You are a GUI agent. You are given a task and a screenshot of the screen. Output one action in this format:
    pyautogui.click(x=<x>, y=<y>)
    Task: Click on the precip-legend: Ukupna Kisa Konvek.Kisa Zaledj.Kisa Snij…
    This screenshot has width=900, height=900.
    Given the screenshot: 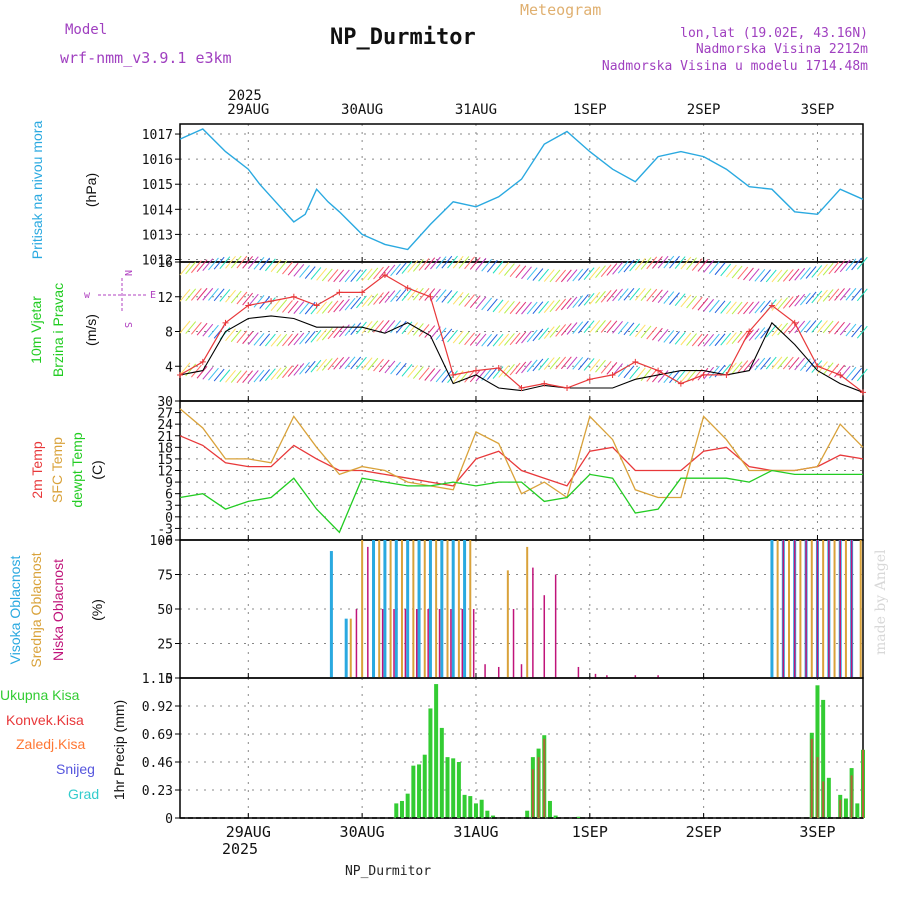 What is the action you would take?
    pyautogui.click(x=49, y=744)
    